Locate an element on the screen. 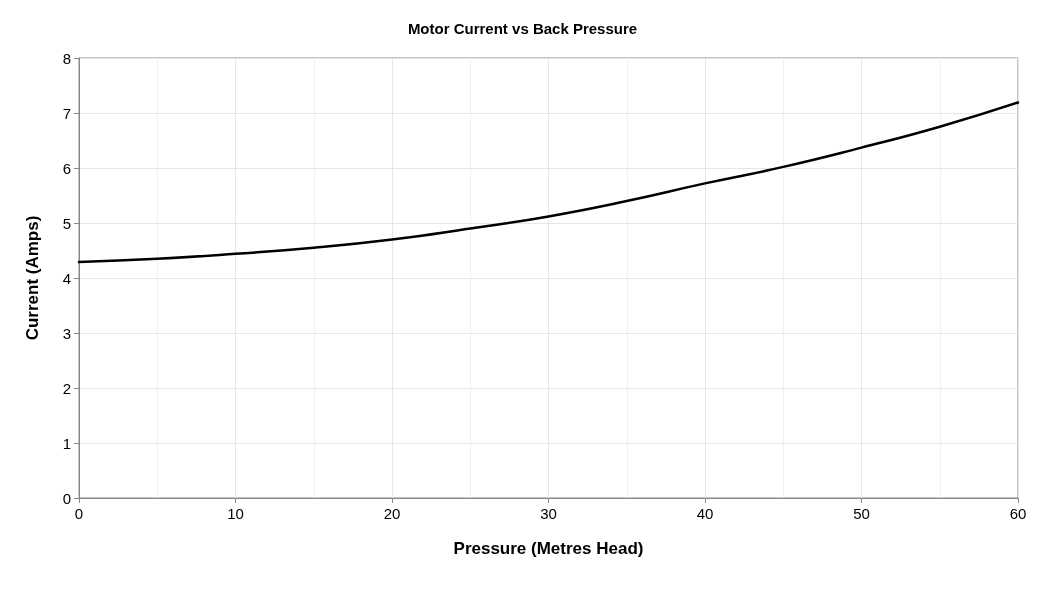 The image size is (1045, 590). x-tick-label: 10 is located at coordinates (235, 513).